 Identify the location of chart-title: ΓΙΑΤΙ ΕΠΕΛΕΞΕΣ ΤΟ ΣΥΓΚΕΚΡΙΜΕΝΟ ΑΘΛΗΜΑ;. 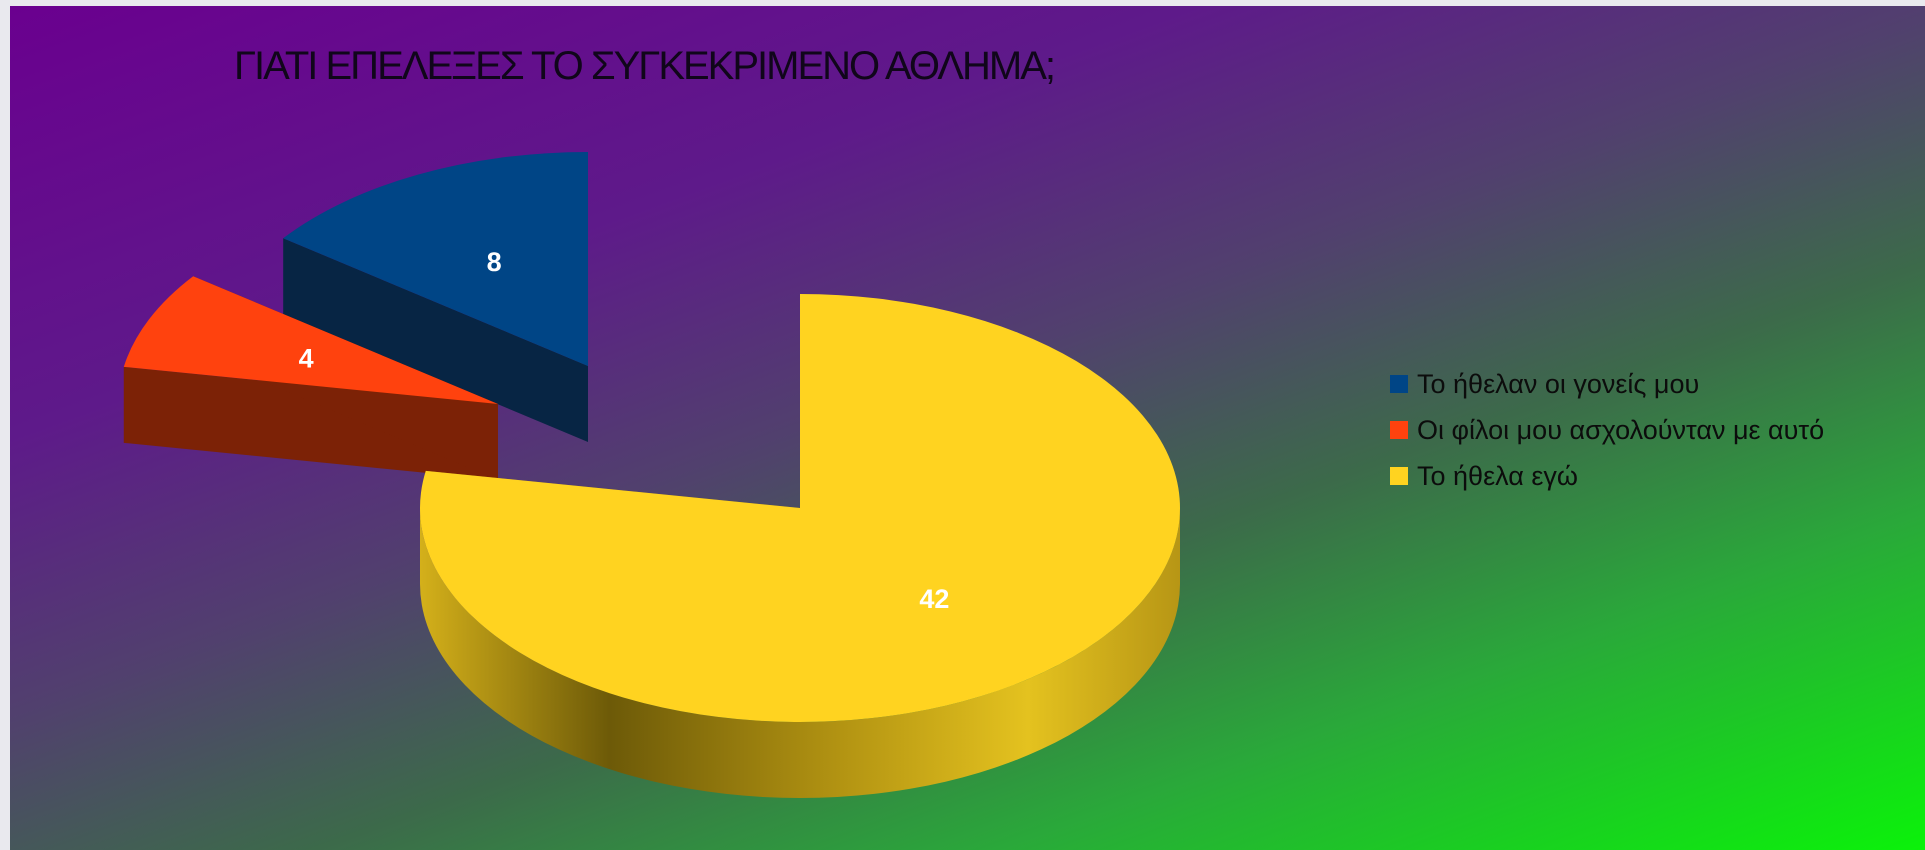
(644, 66).